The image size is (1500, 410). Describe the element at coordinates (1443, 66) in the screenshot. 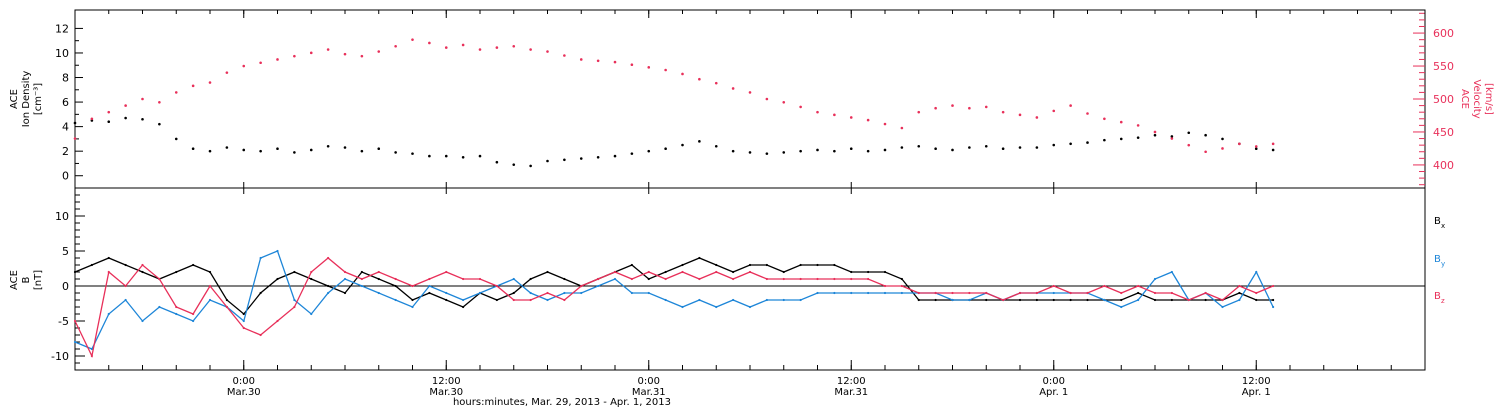

I see `top-right-tick-label: 550` at that location.